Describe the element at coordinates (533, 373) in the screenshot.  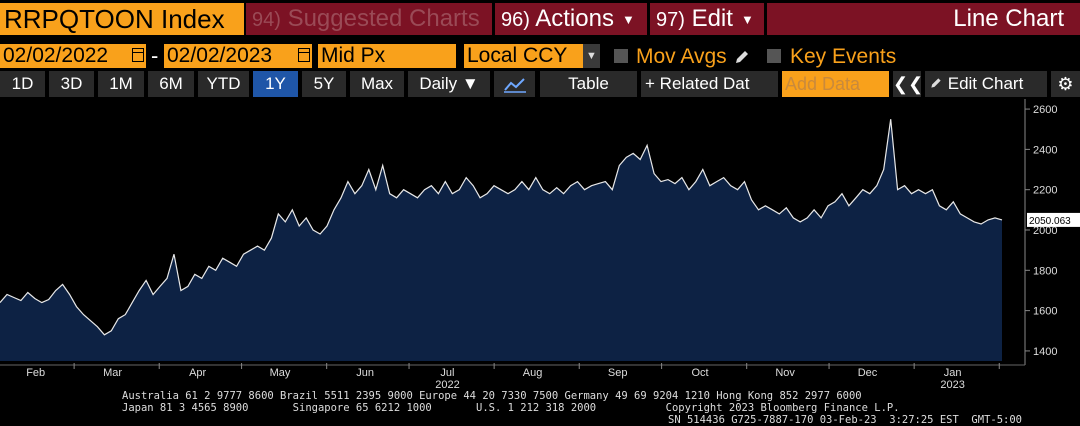
I see `x-month-label: Aug` at that location.